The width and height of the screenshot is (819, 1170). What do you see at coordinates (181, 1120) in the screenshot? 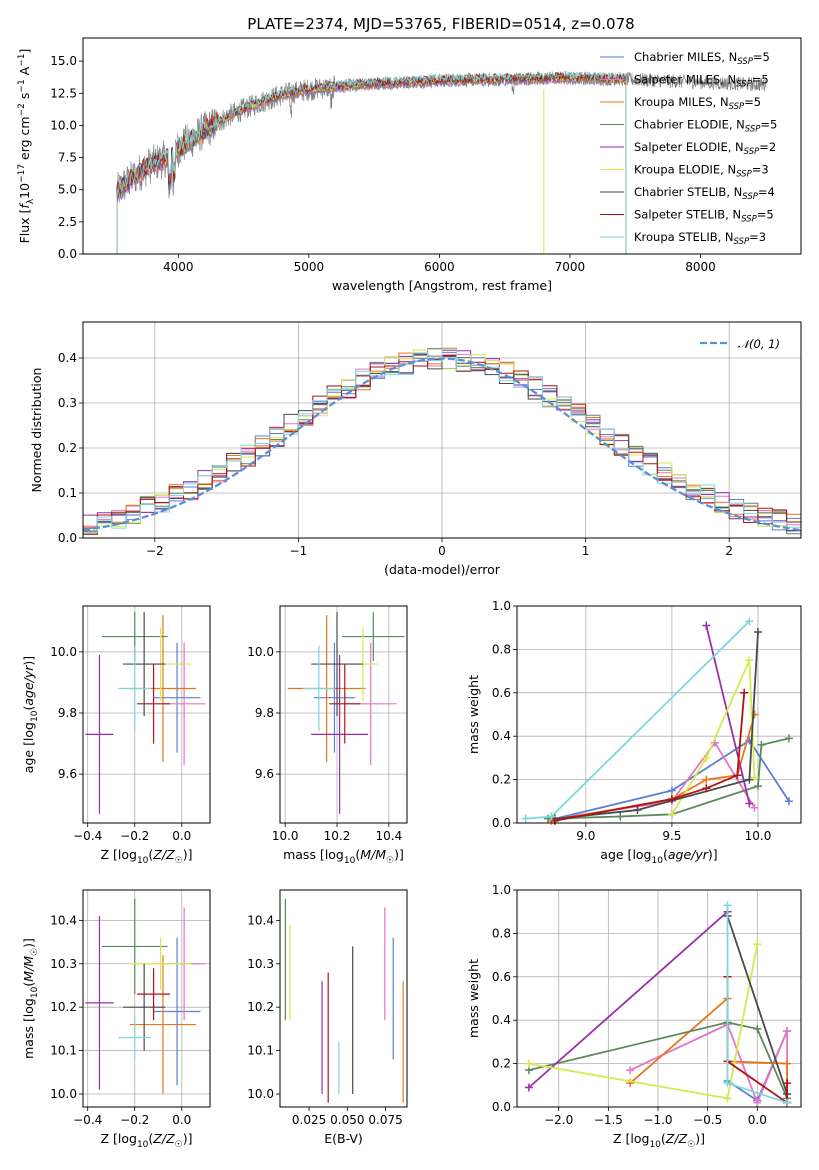
I see `x-tick-label: 0.0` at bounding box center [181, 1120].